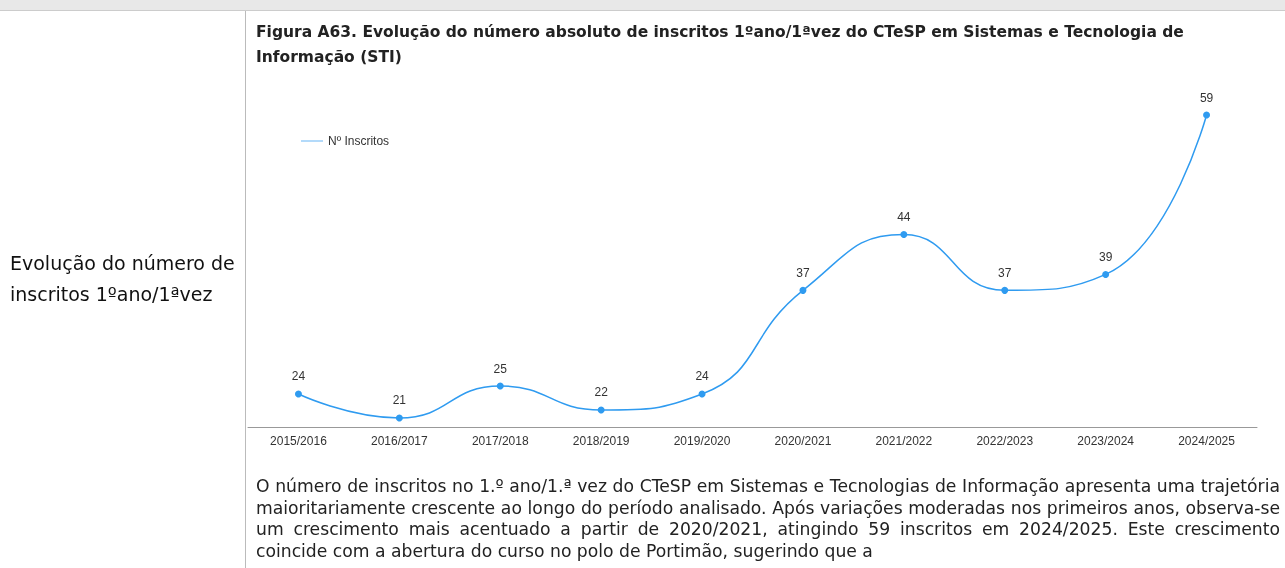  What do you see at coordinates (601, 392) in the screenshot?
I see `data-label: 22` at bounding box center [601, 392].